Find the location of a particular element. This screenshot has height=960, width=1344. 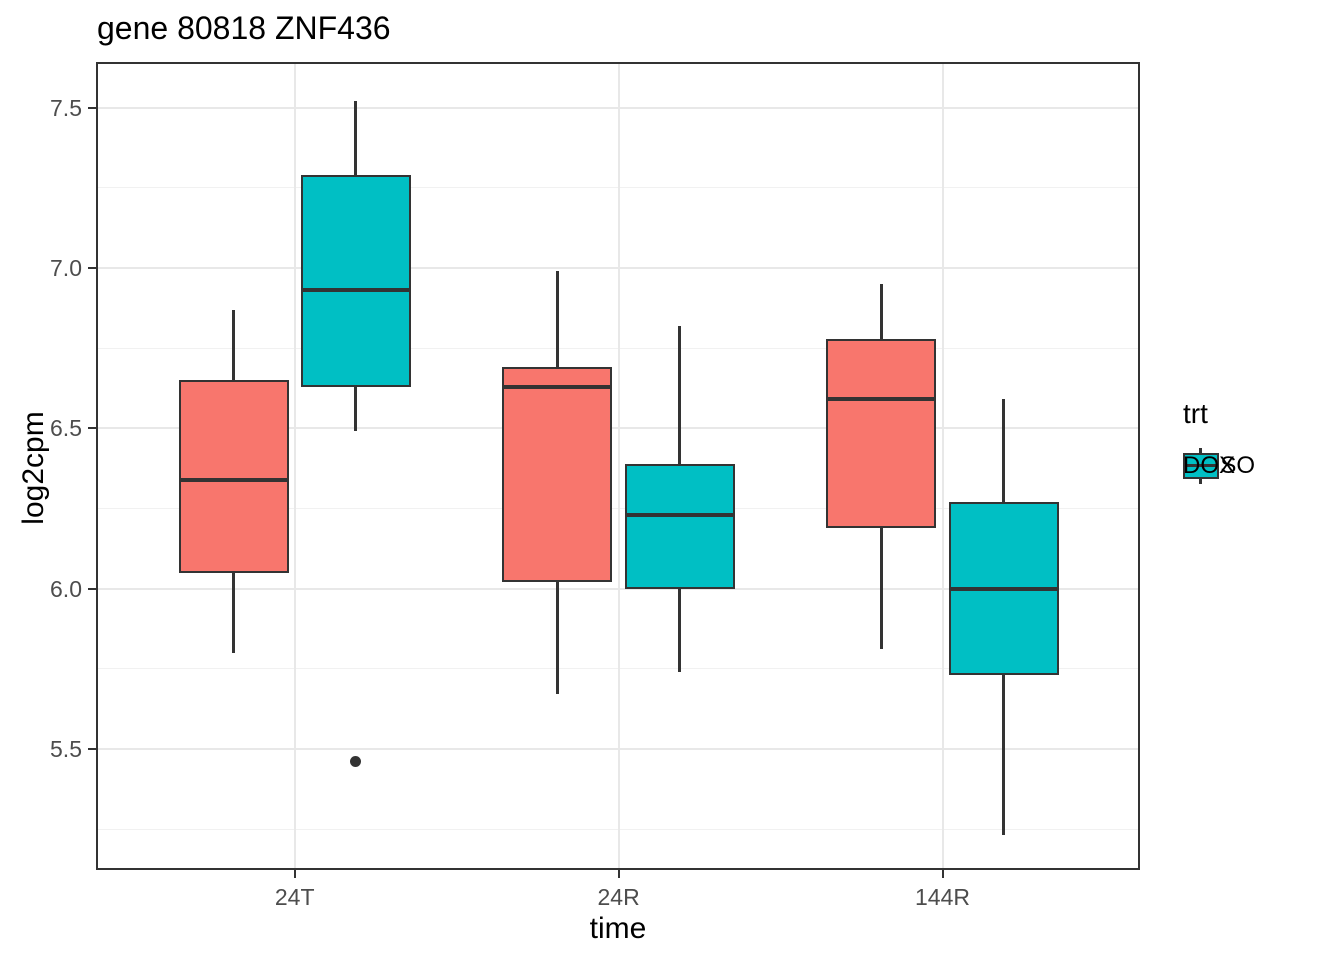

chart-title: gene 80818 ZNF436 is located at coordinates (244, 28).